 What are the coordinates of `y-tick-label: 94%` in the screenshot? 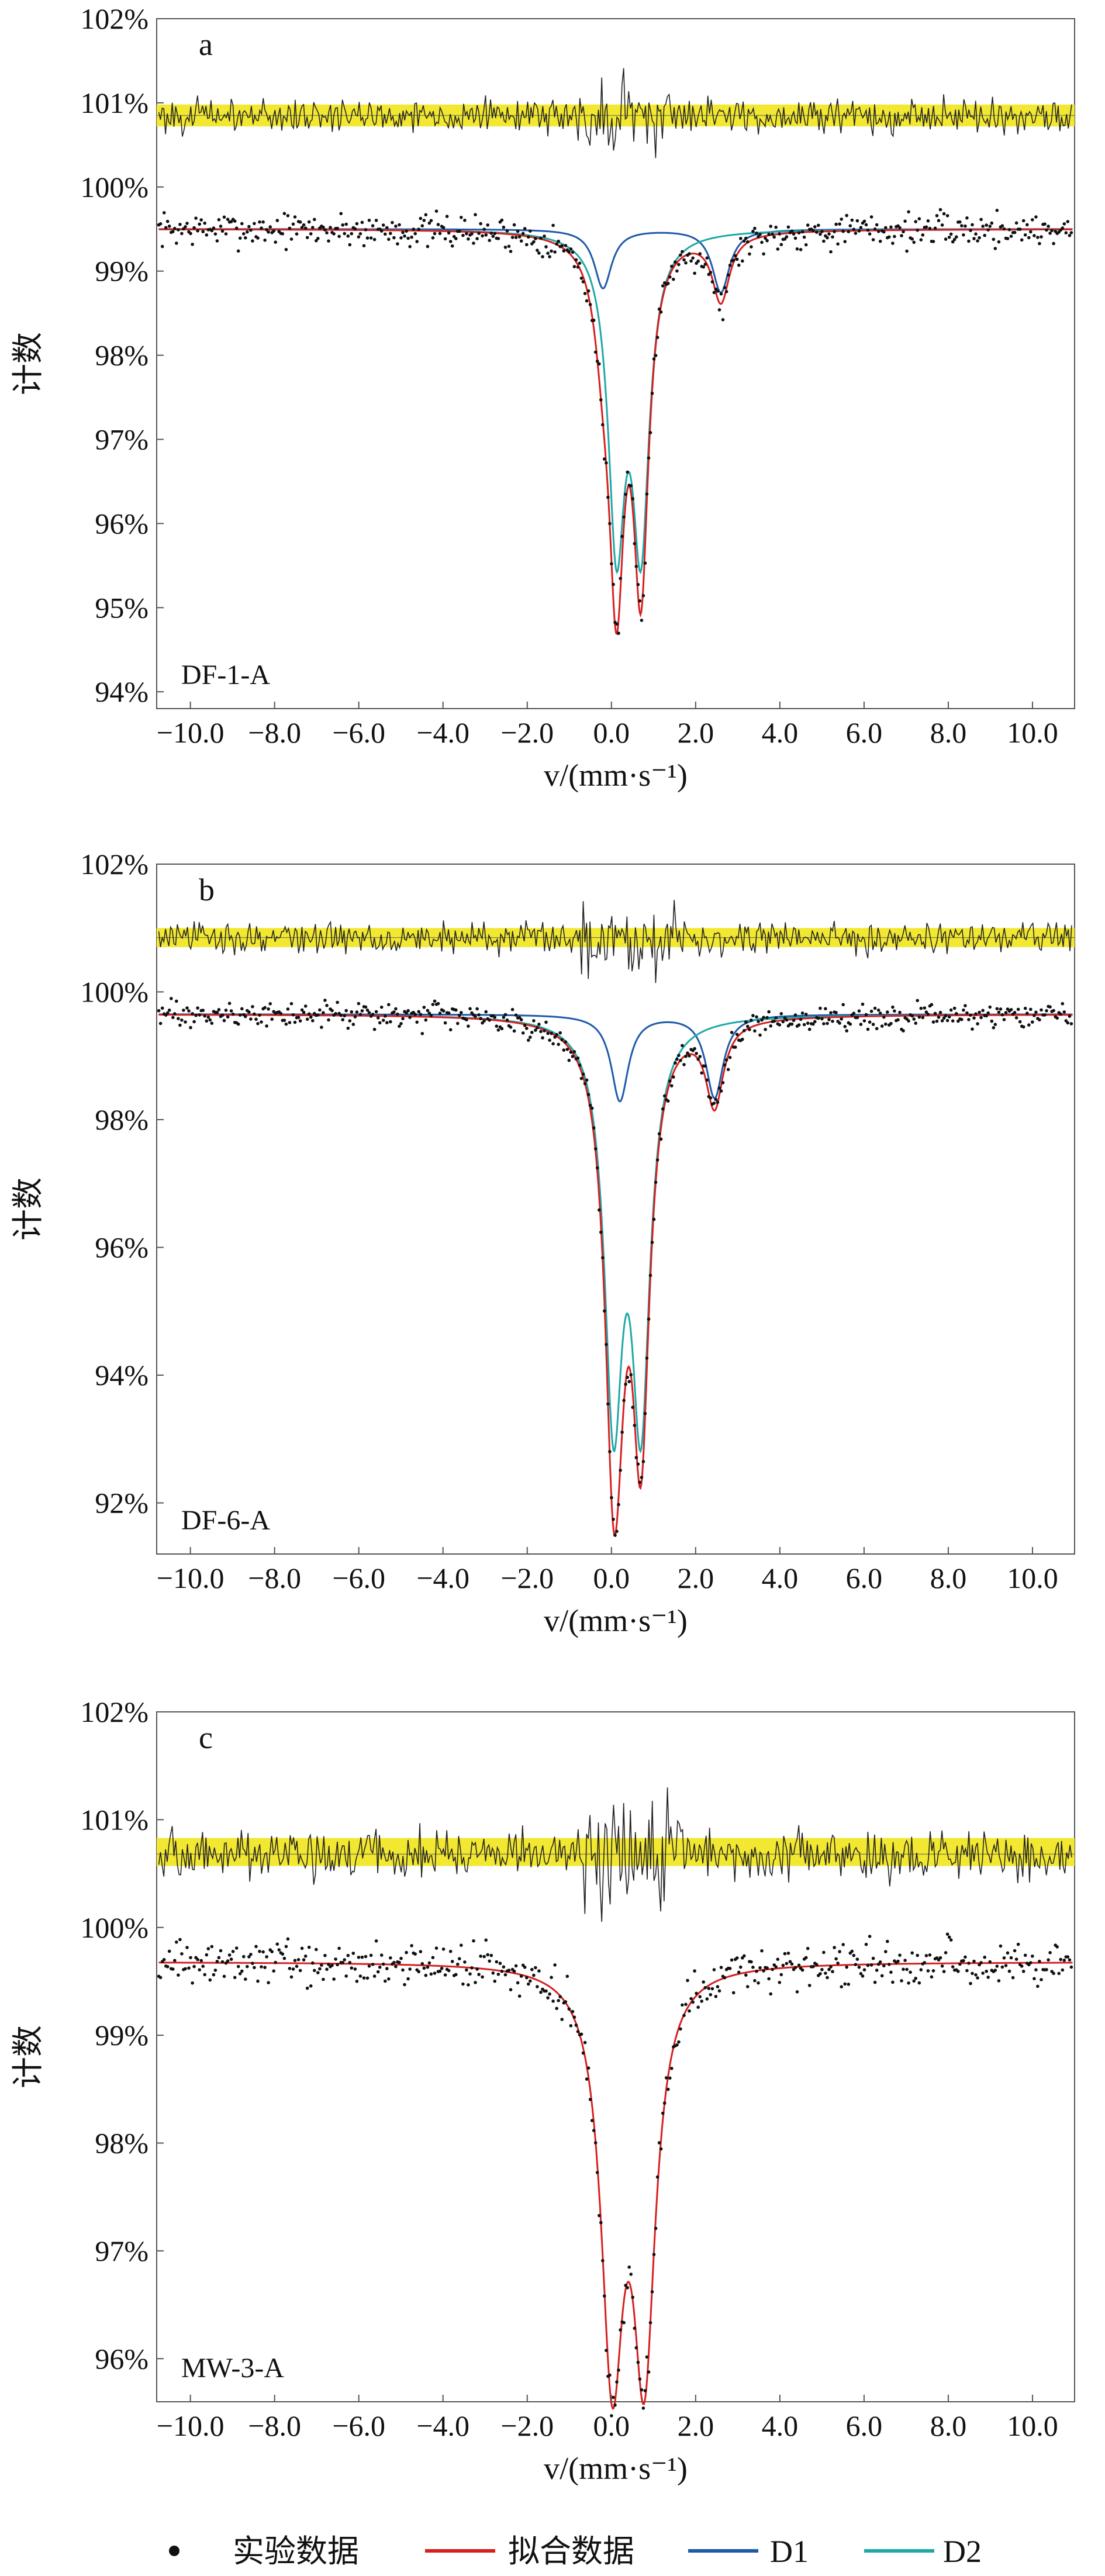 It's located at (122, 691).